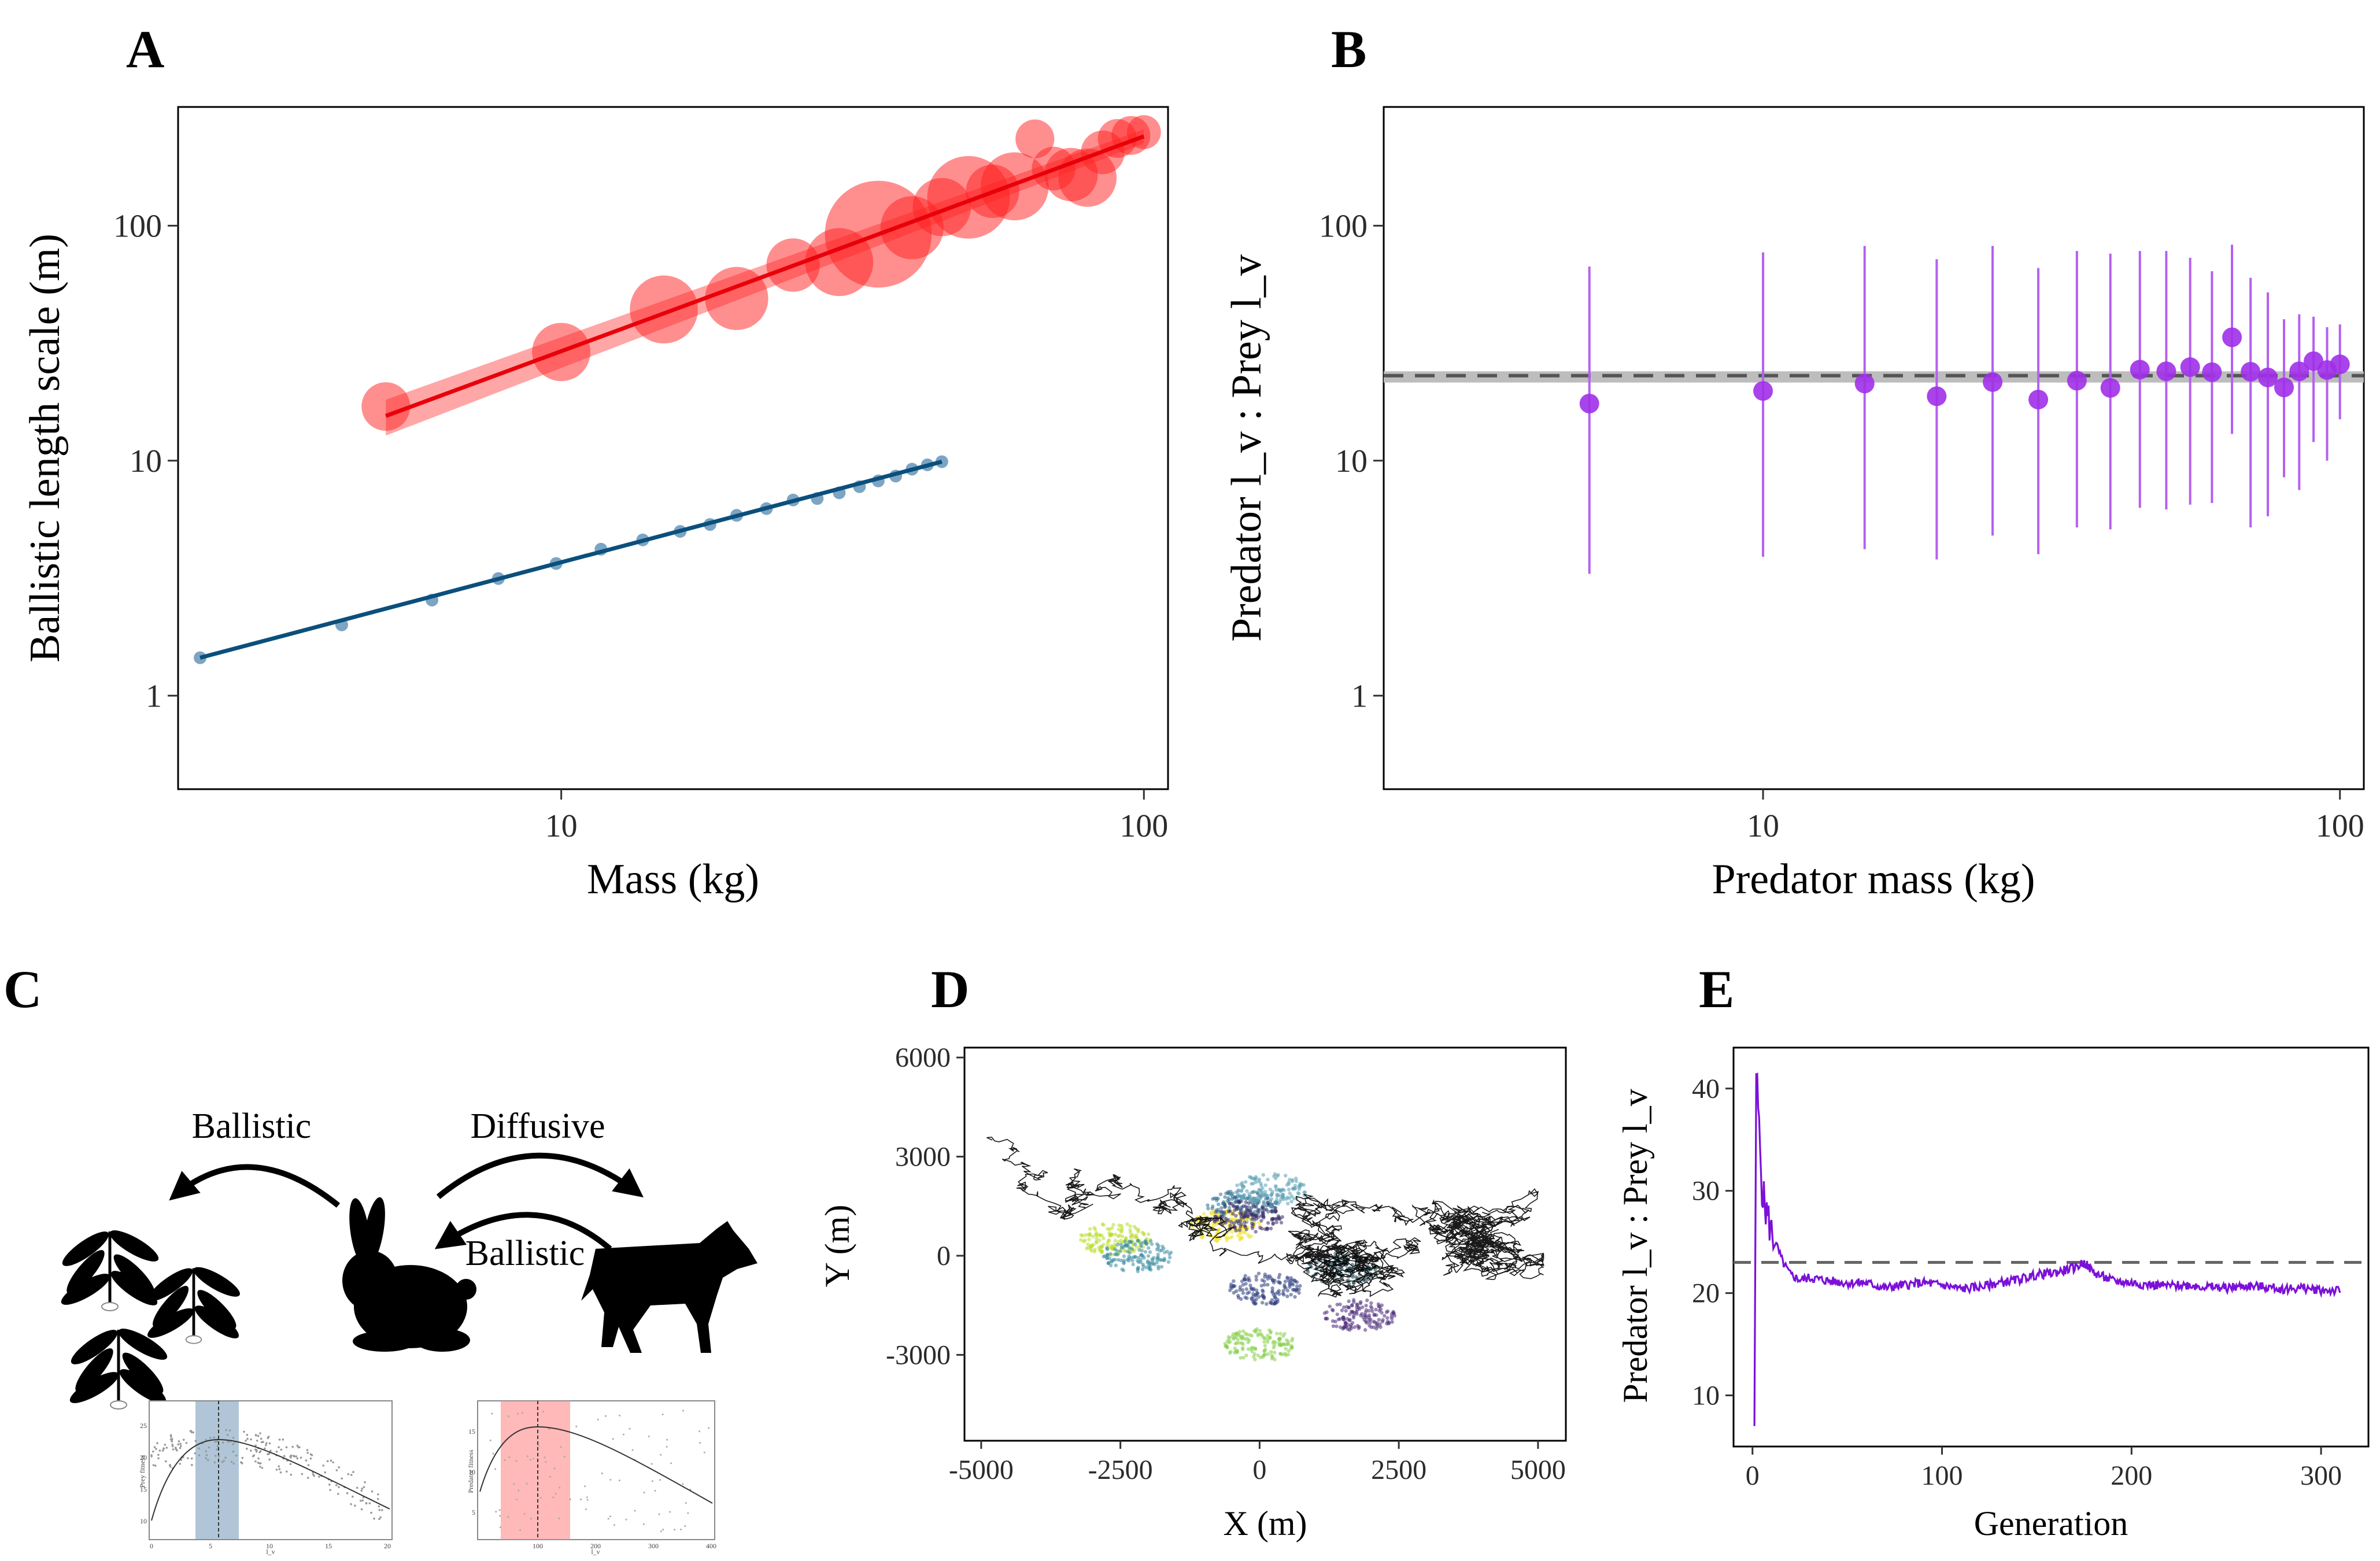  What do you see at coordinates (1635, 1246) in the screenshot?
I see `chart-e-ylabel: Predator l_v : Prey l_v` at bounding box center [1635, 1246].